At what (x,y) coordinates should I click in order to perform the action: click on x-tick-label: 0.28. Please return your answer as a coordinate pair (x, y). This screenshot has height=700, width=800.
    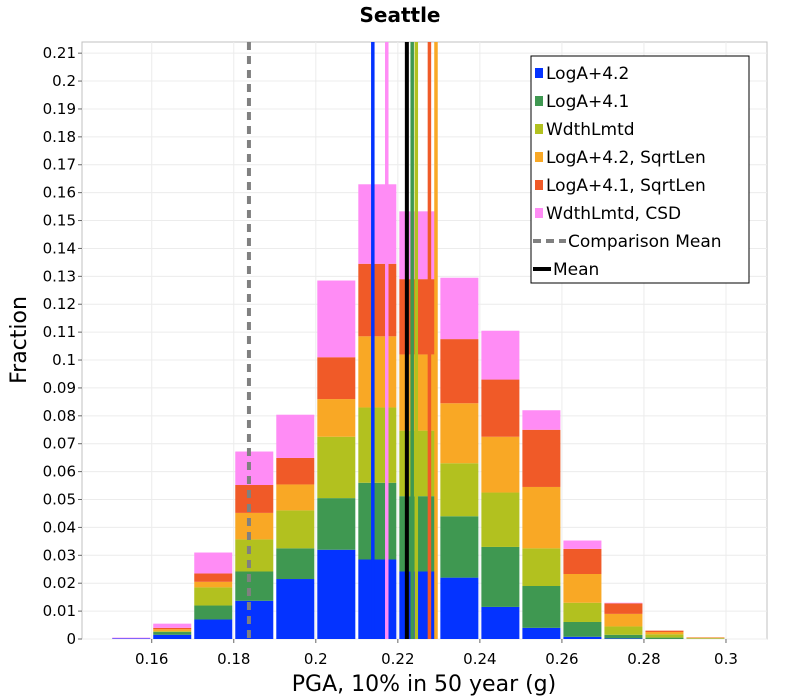
    Looking at the image, I should click on (643, 659).